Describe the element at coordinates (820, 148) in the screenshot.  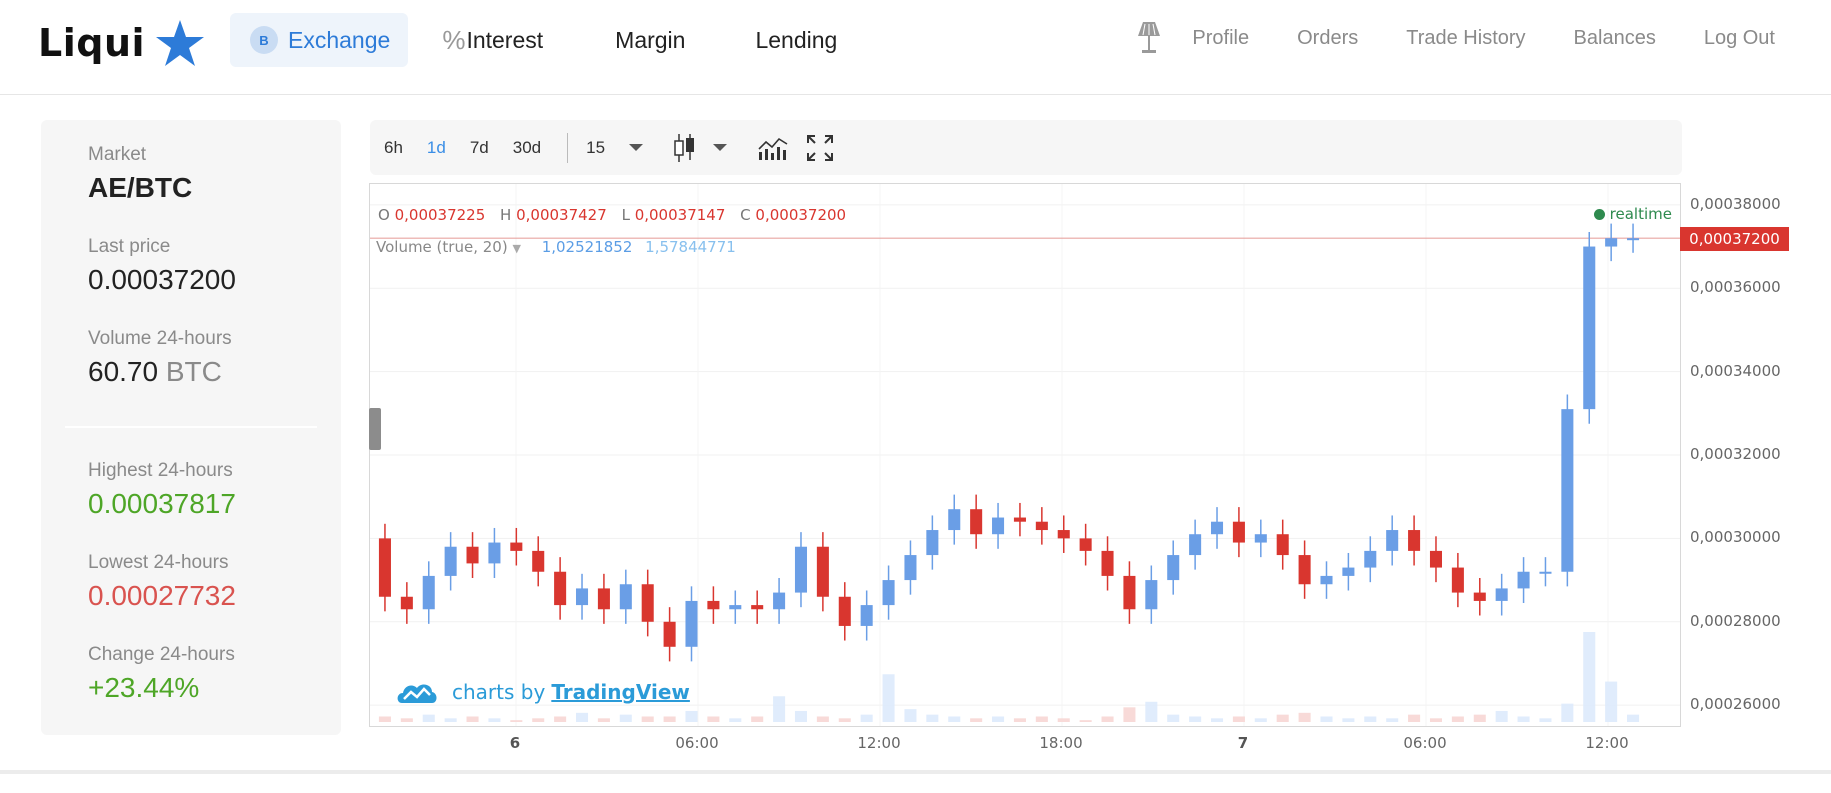
I see `fullscreen-icon` at that location.